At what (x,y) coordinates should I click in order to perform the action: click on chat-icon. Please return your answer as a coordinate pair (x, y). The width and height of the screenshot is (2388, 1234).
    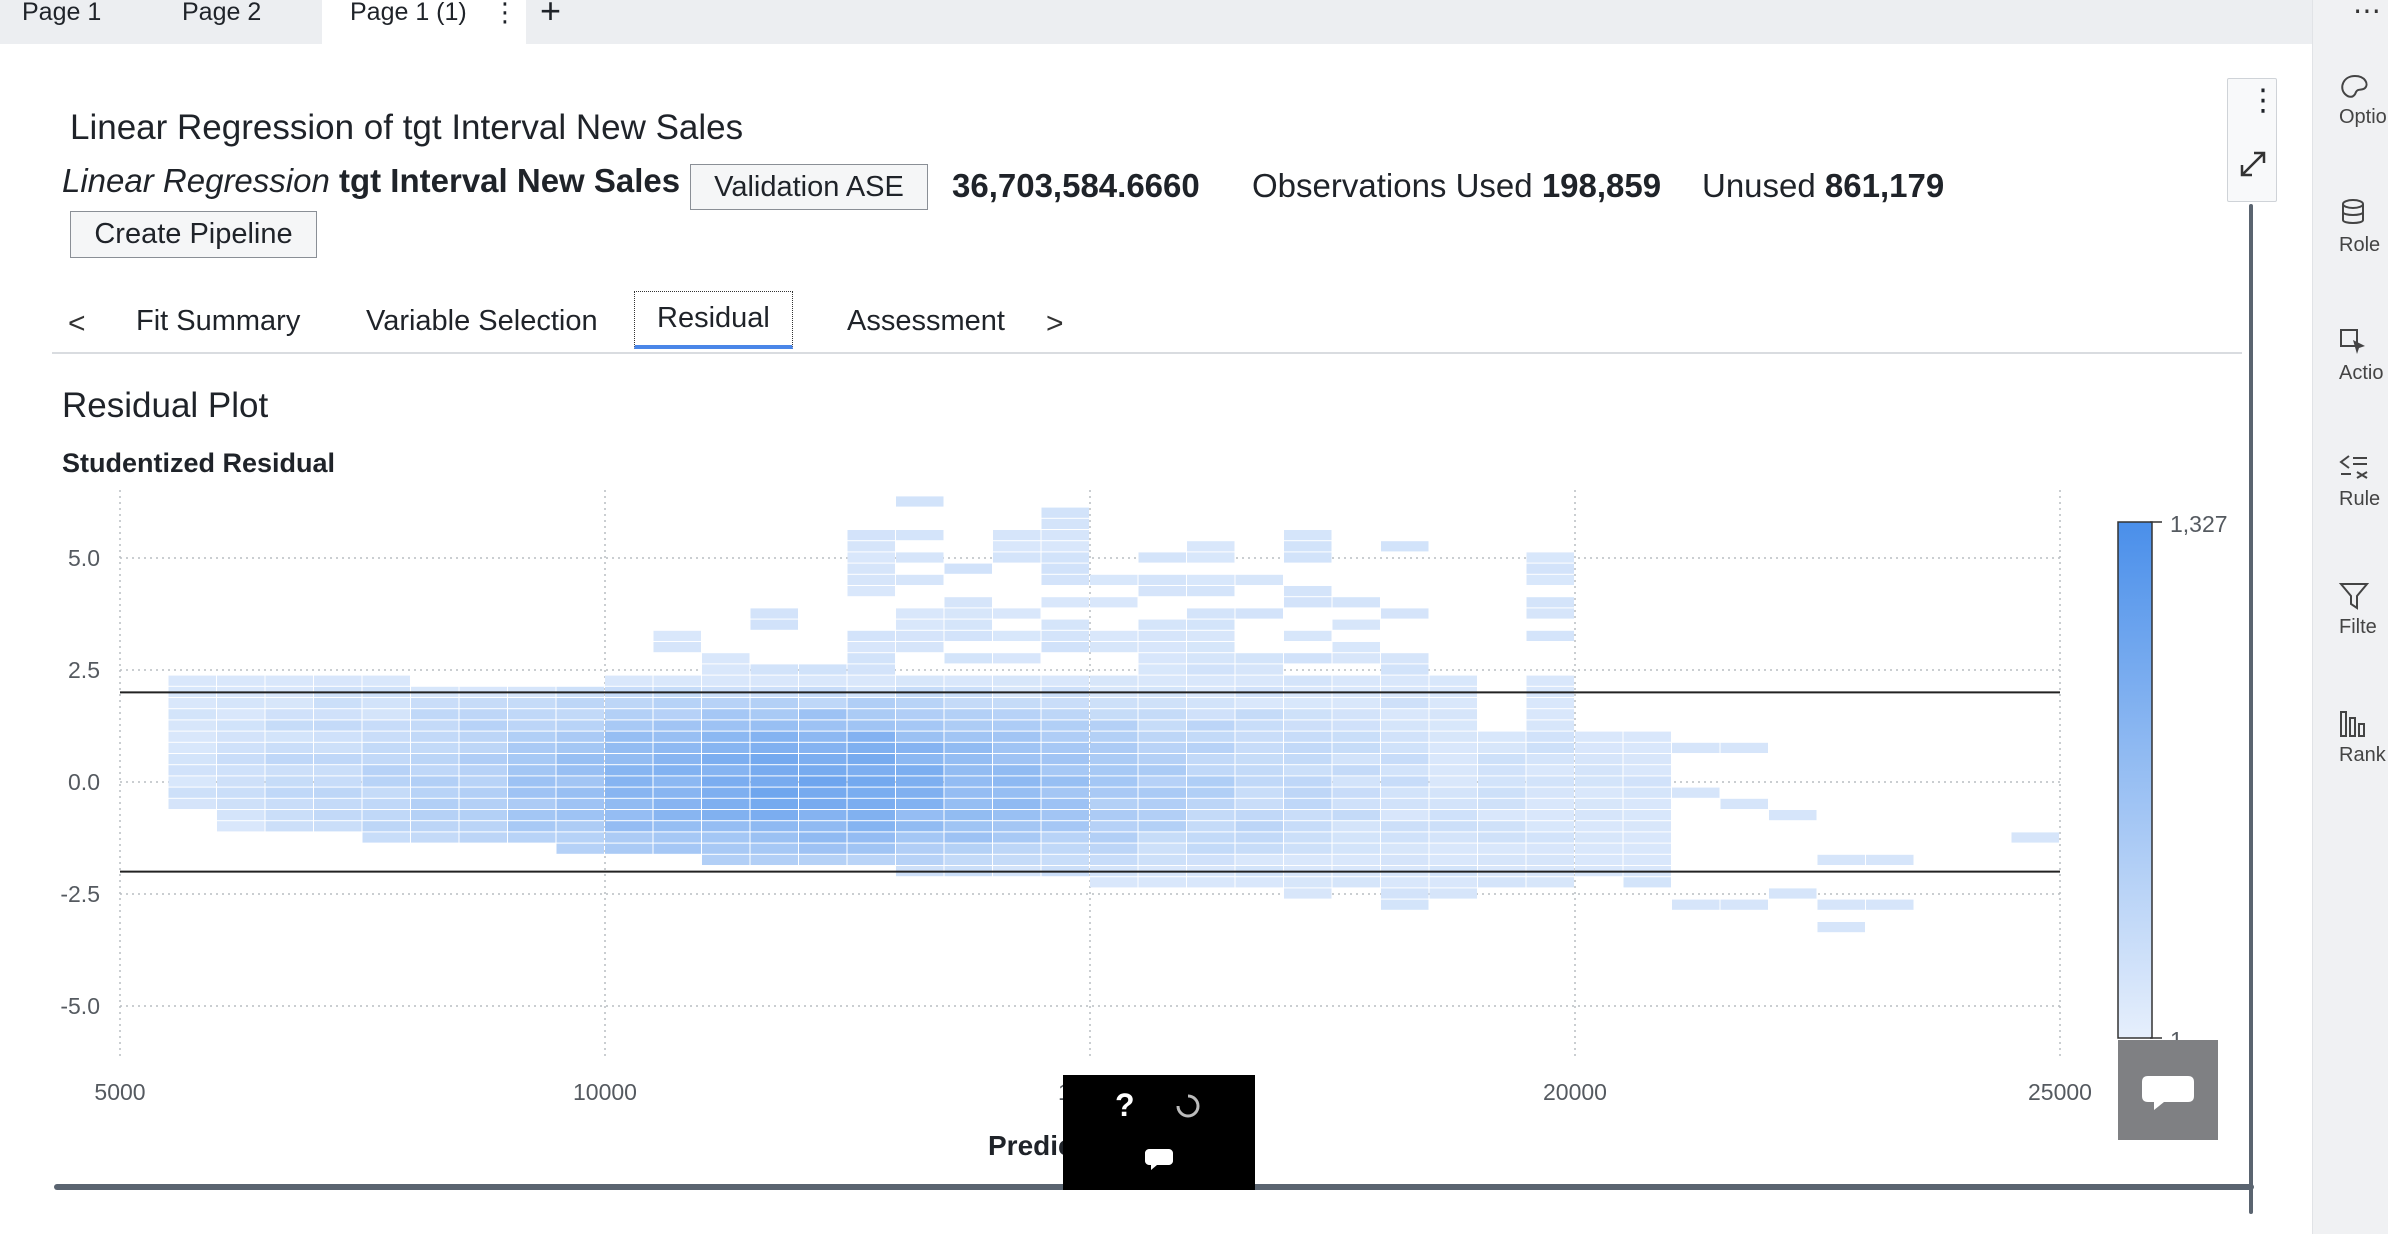
    Looking at the image, I should click on (1159, 1159).